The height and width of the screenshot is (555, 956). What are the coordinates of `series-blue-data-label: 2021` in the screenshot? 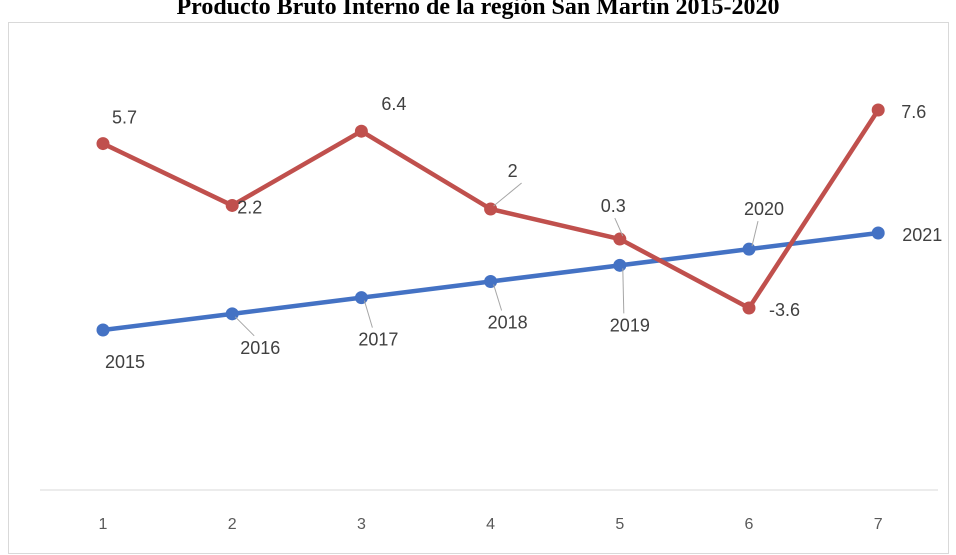 It's located at (922, 235).